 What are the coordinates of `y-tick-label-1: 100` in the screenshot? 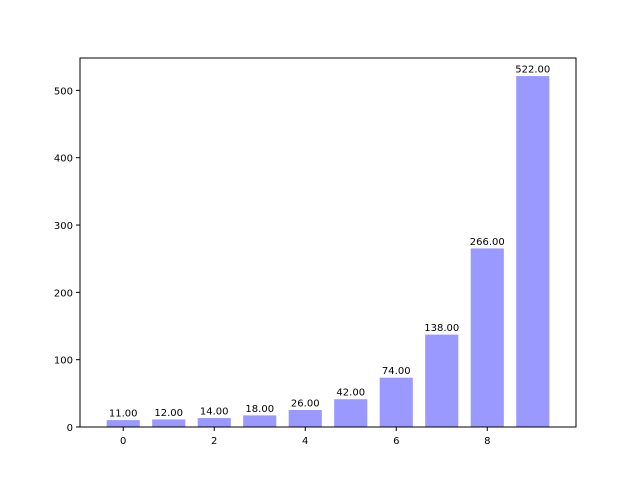 It's located at (63, 361).